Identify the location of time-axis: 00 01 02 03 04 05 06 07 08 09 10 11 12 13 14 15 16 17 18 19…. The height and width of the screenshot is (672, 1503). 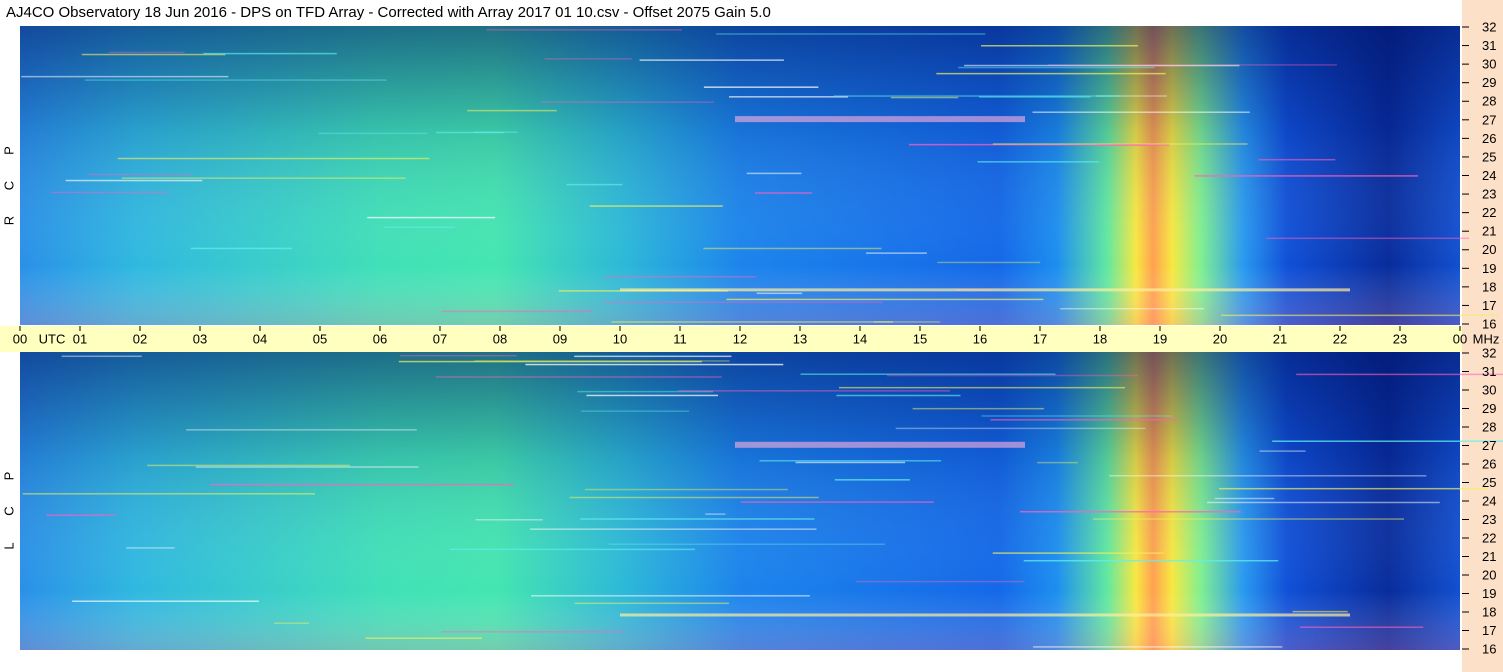
(756, 336).